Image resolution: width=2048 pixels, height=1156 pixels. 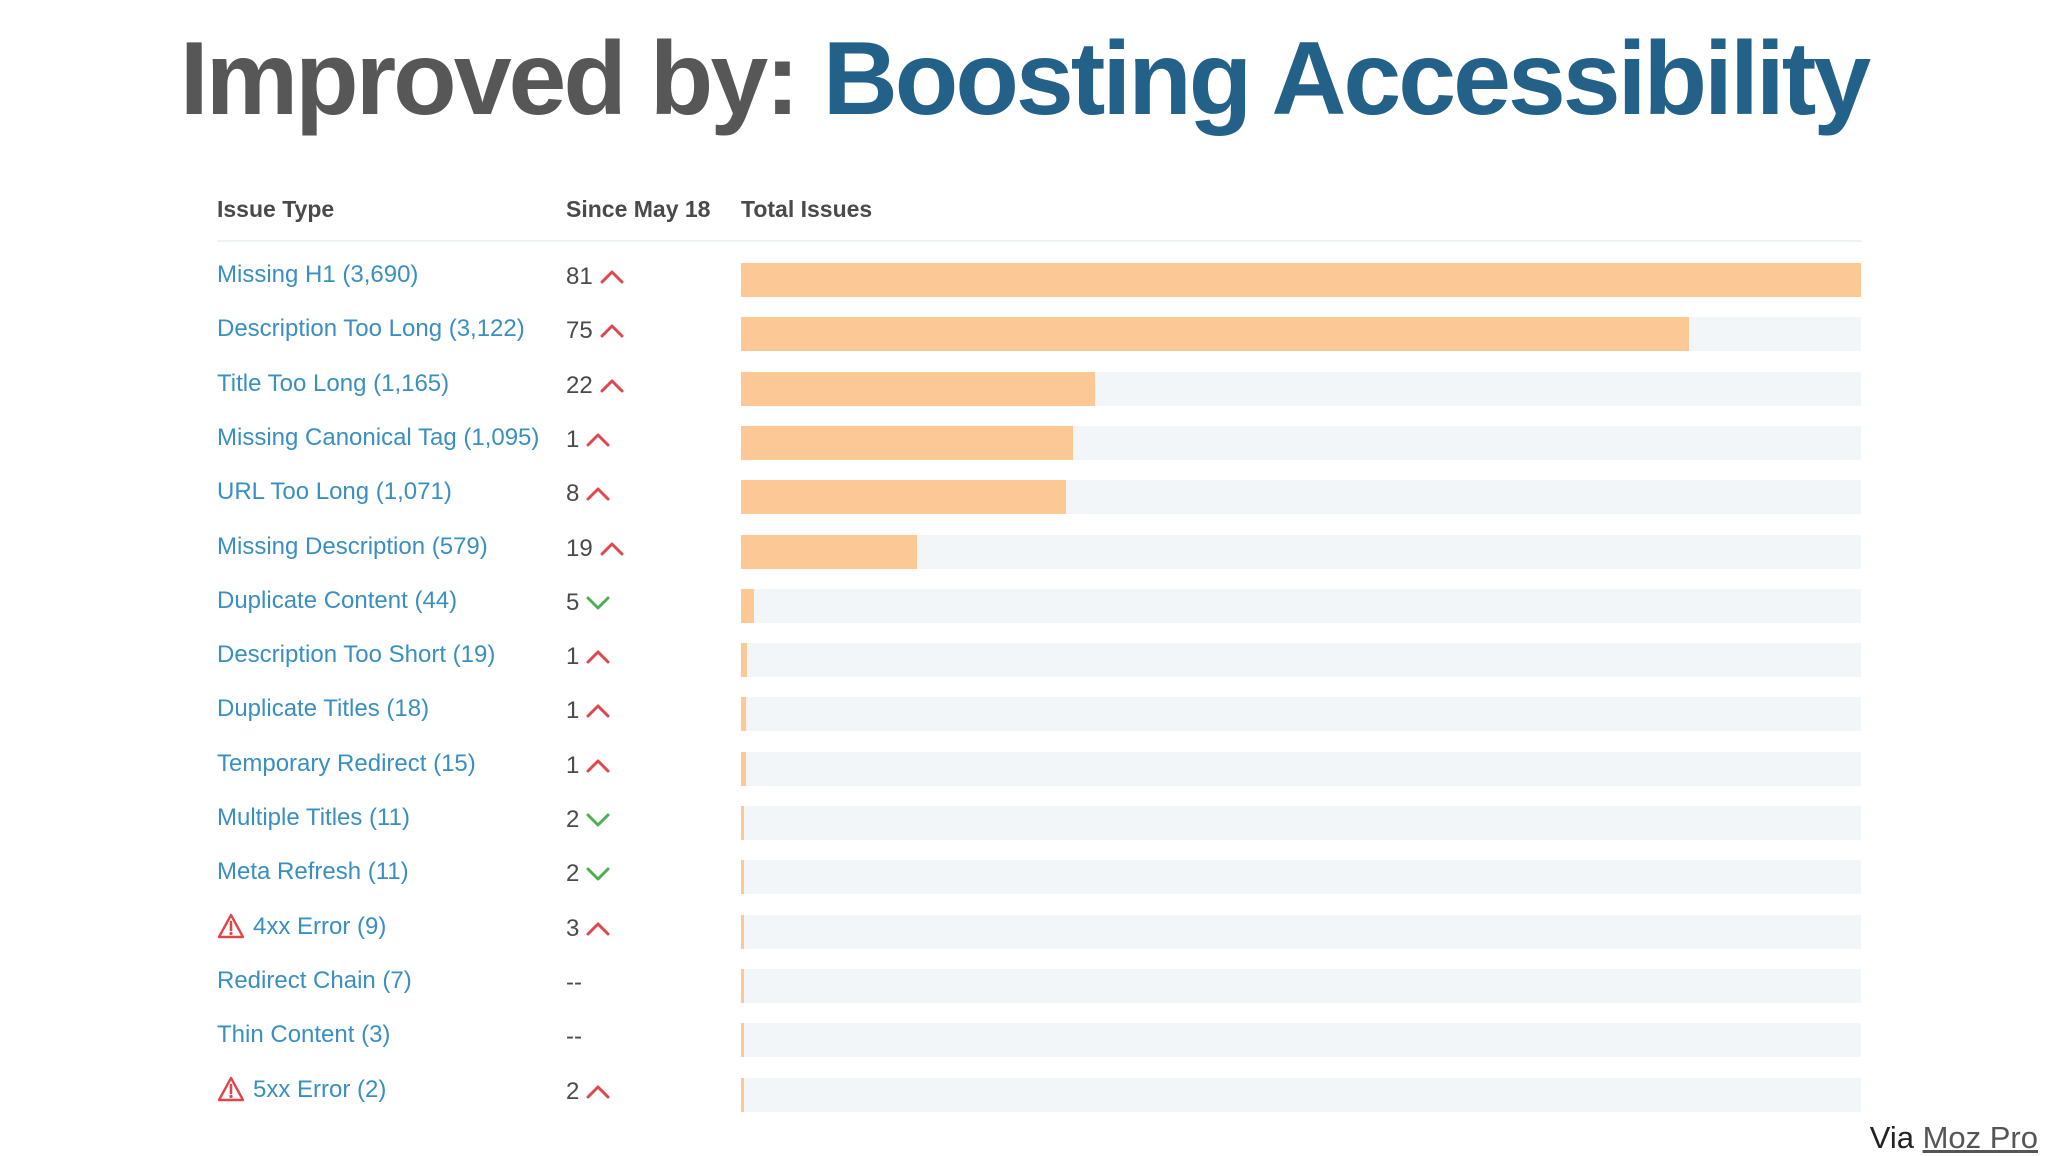 I want to click on issue-type-link: Missing Canonical Tag (1,095), so click(x=378, y=438).